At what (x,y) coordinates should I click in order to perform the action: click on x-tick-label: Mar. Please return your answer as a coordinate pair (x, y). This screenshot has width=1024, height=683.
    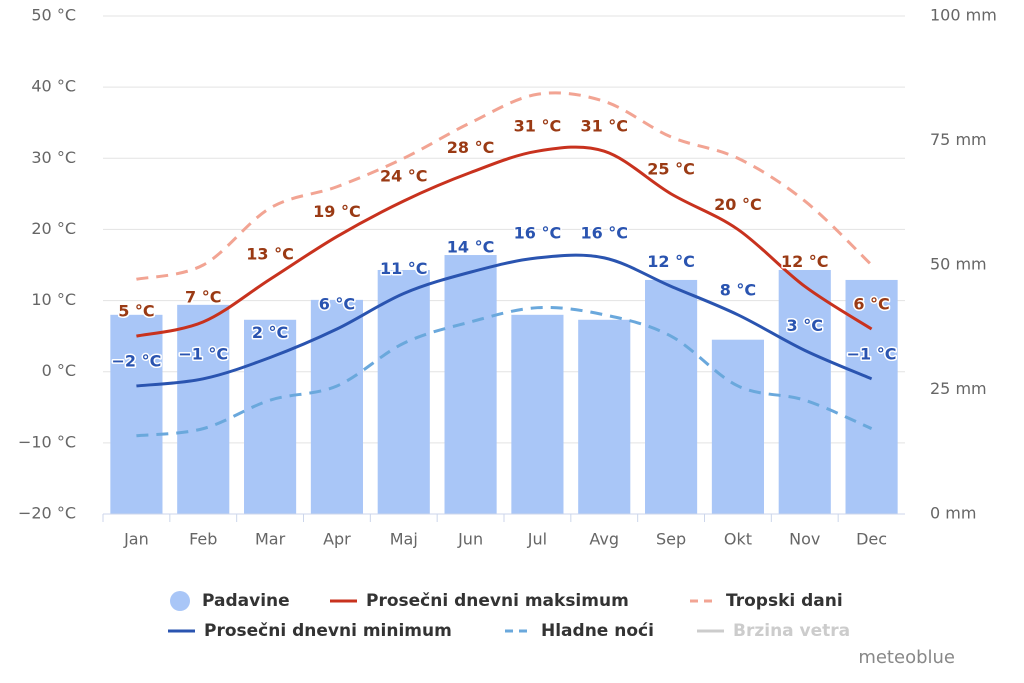
    Looking at the image, I should click on (270, 539).